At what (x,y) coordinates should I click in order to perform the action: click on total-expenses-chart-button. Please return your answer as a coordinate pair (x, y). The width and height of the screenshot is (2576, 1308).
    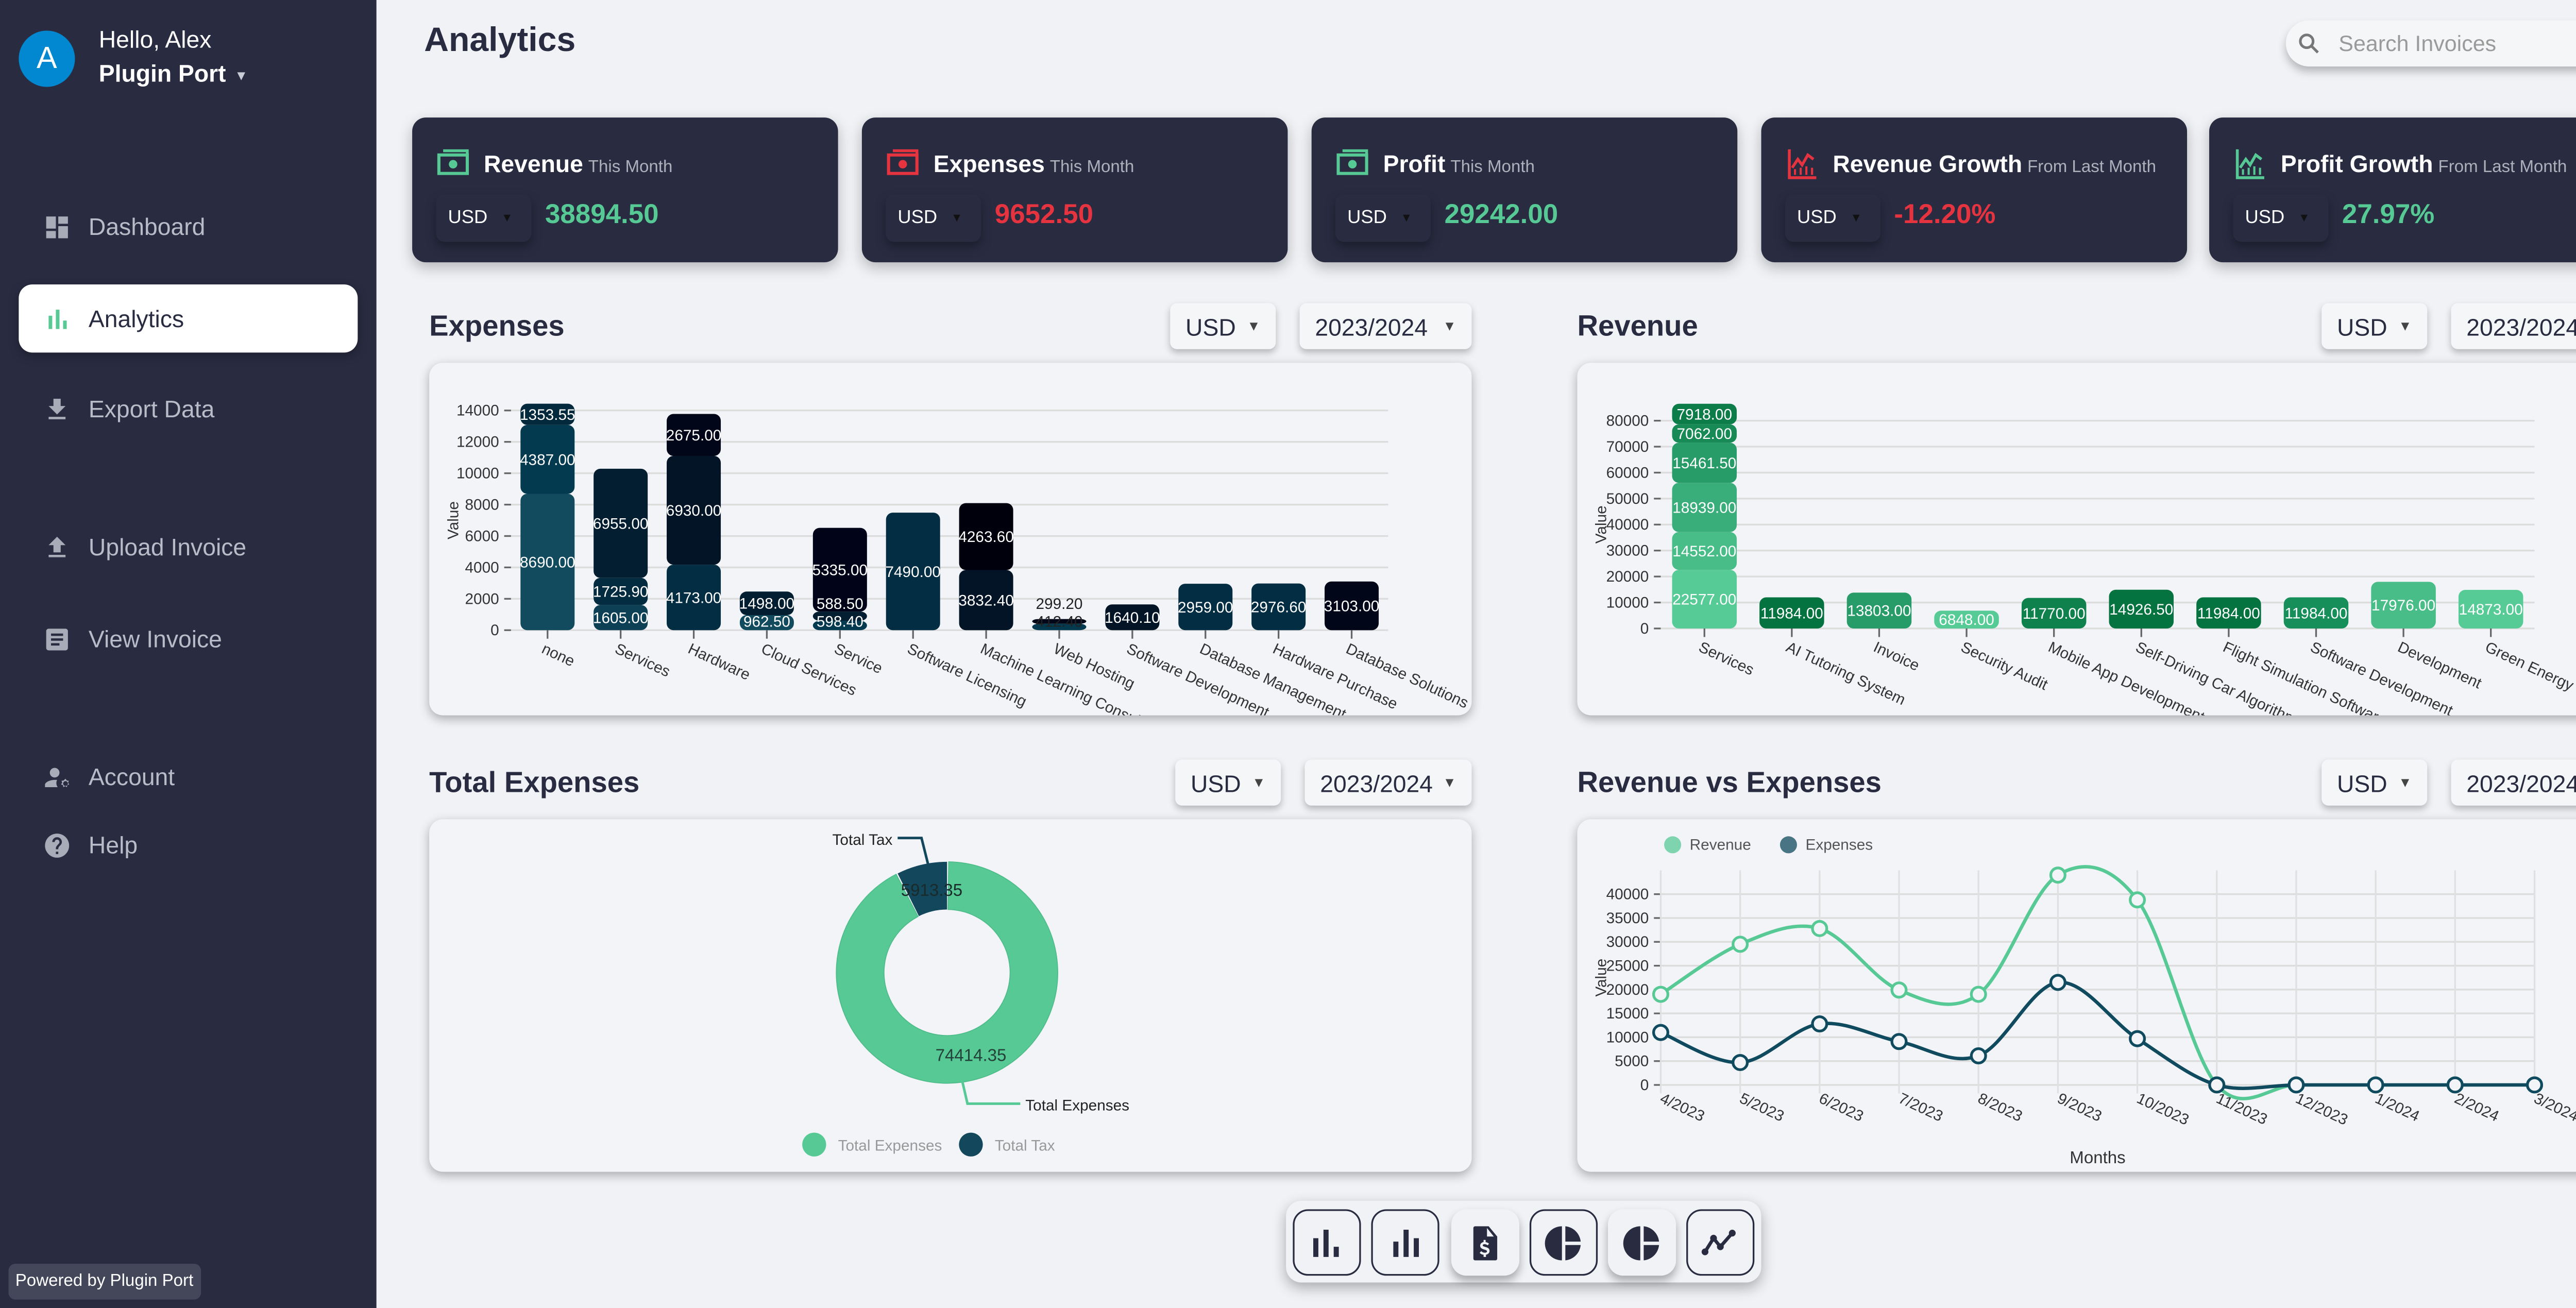
    Looking at the image, I should click on (1563, 1242).